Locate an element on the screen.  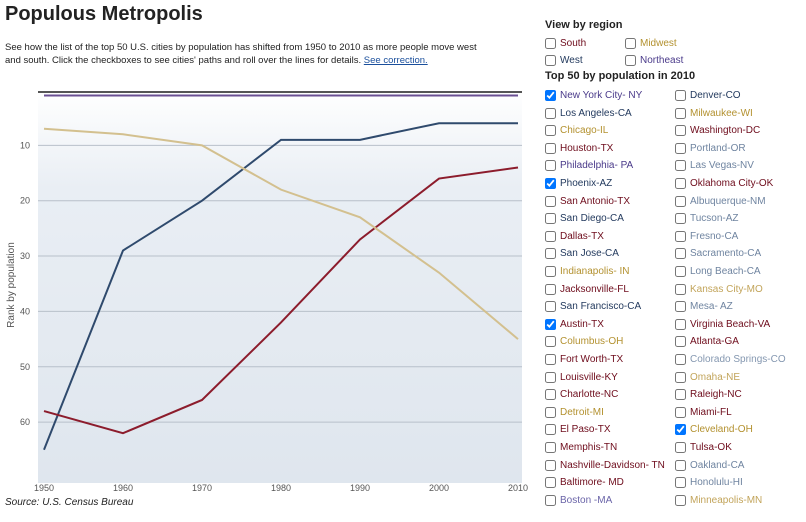
checkbox-item: Albuquerque-NM is located at coordinates (720, 201).